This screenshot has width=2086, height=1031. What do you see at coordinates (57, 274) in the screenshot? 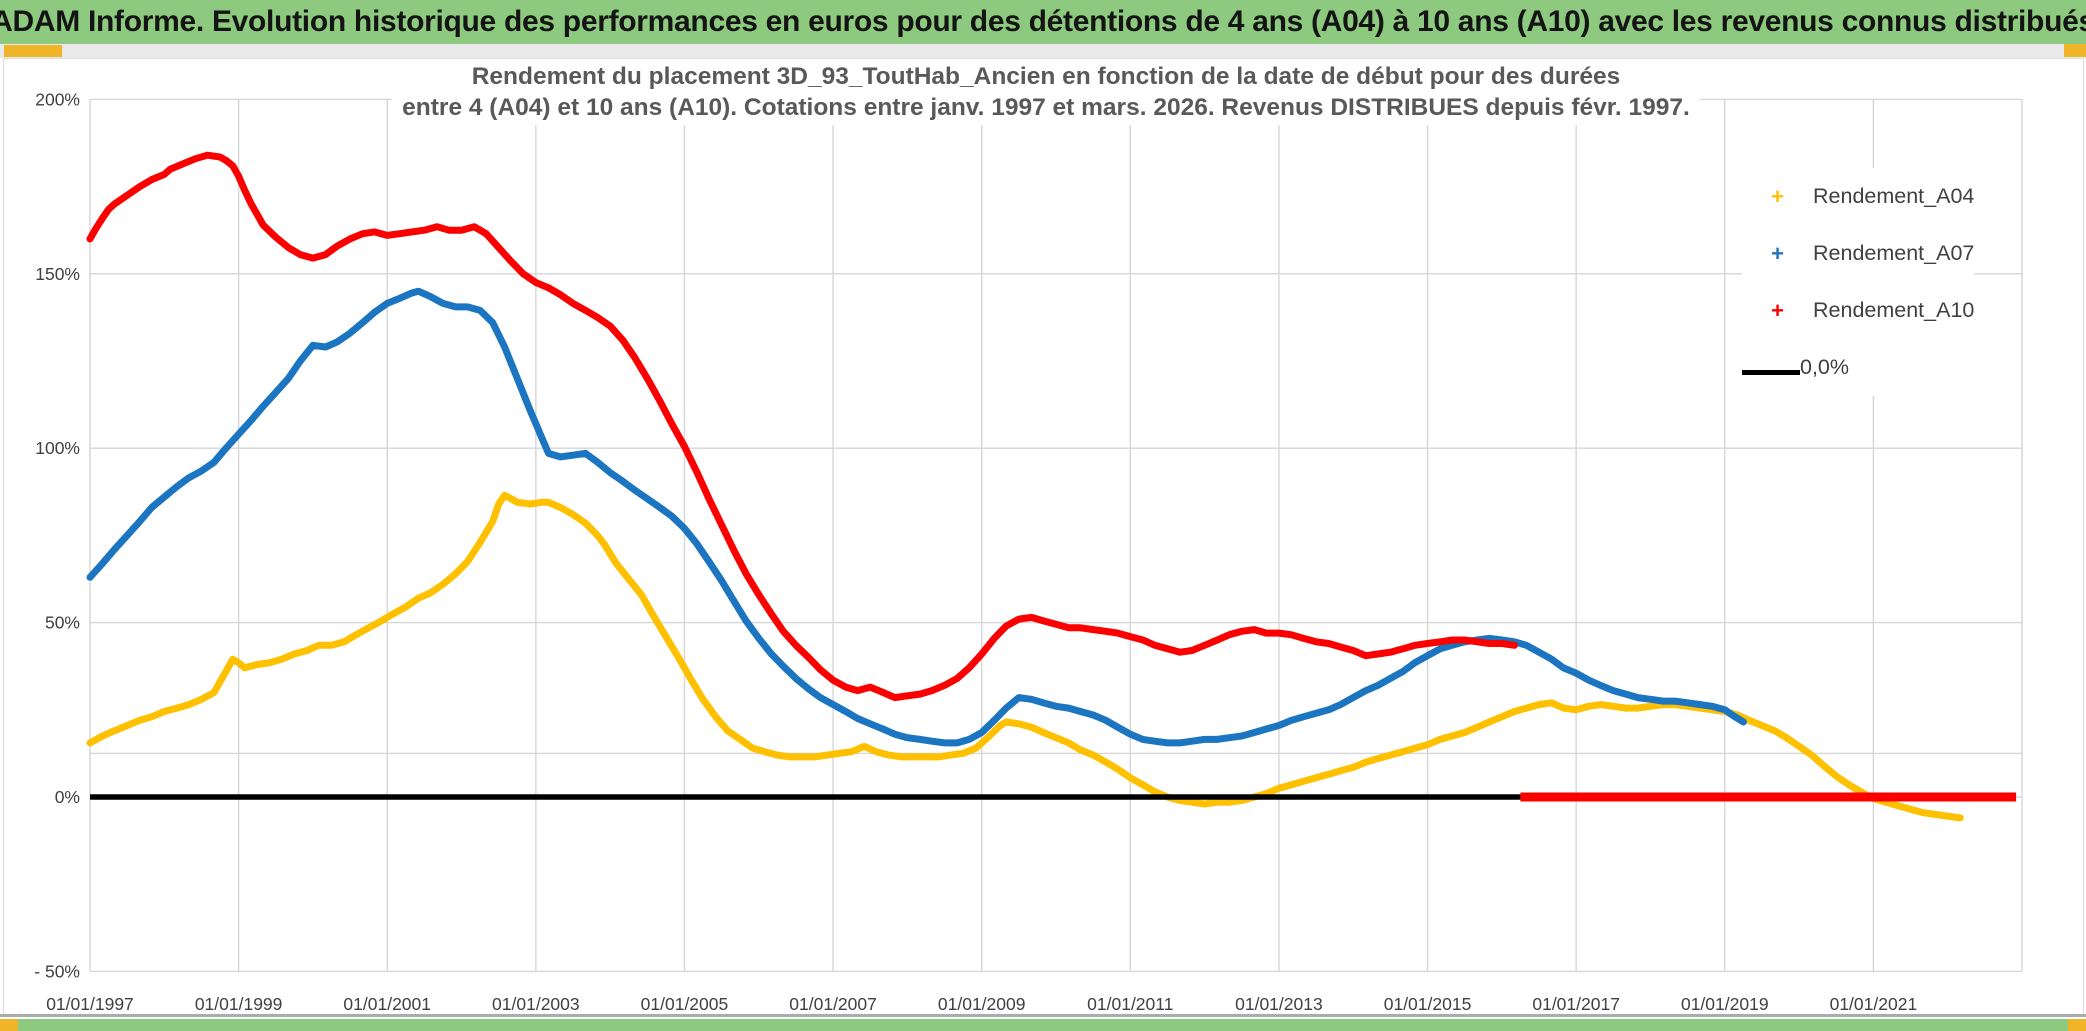
I see `y-axis-label: 150%` at bounding box center [57, 274].